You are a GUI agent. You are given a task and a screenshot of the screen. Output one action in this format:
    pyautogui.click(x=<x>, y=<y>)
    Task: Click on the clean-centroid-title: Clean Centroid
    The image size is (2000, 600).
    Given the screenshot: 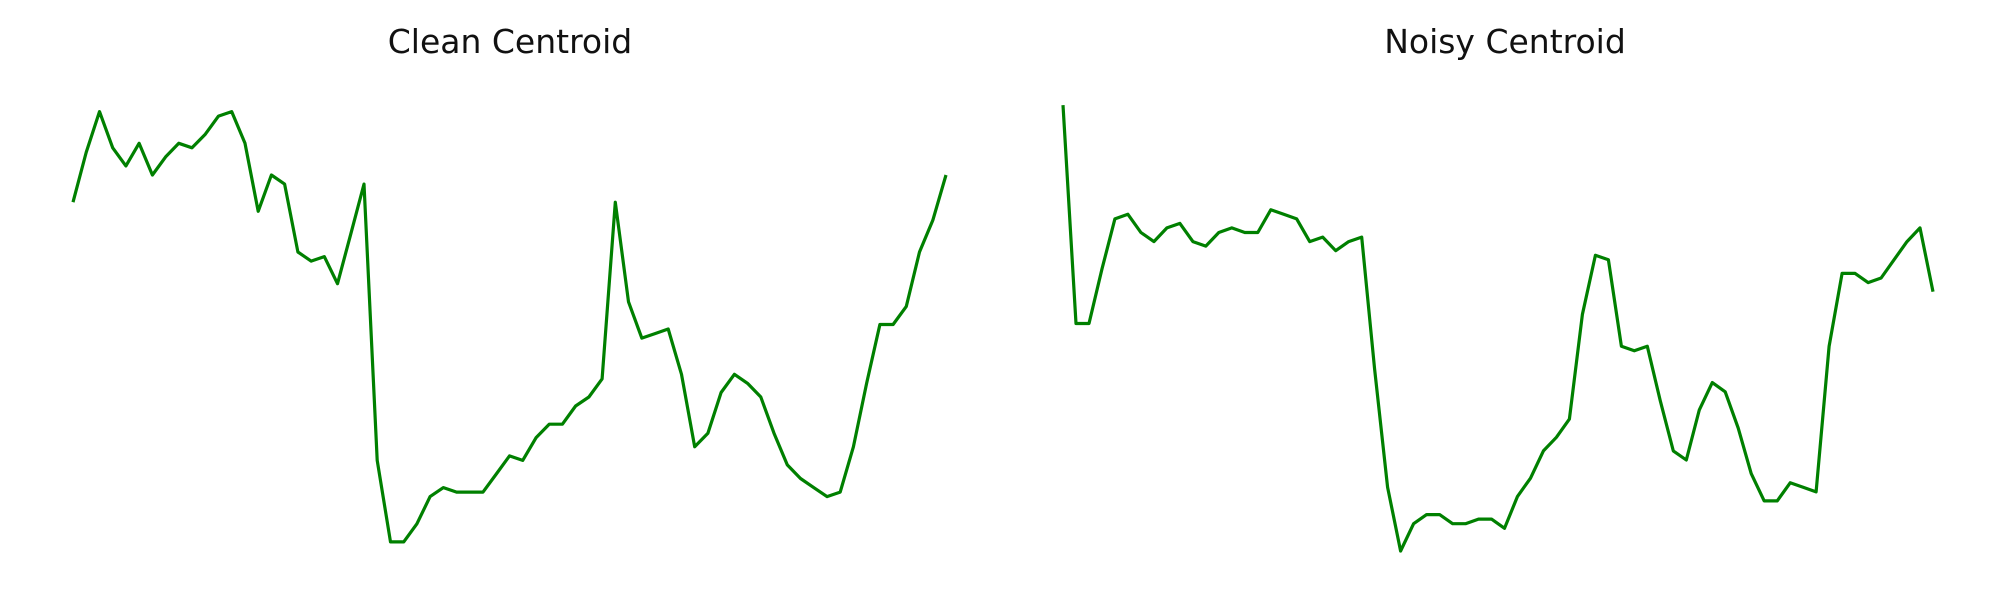 What is the action you would take?
    pyautogui.click(x=510, y=41)
    